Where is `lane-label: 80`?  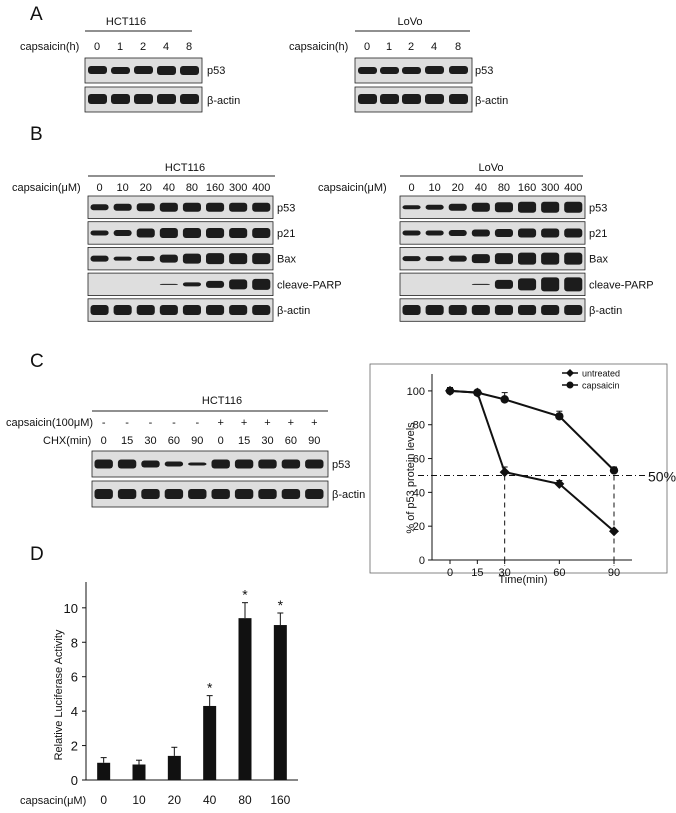 lane-label: 80 is located at coordinates (504, 188).